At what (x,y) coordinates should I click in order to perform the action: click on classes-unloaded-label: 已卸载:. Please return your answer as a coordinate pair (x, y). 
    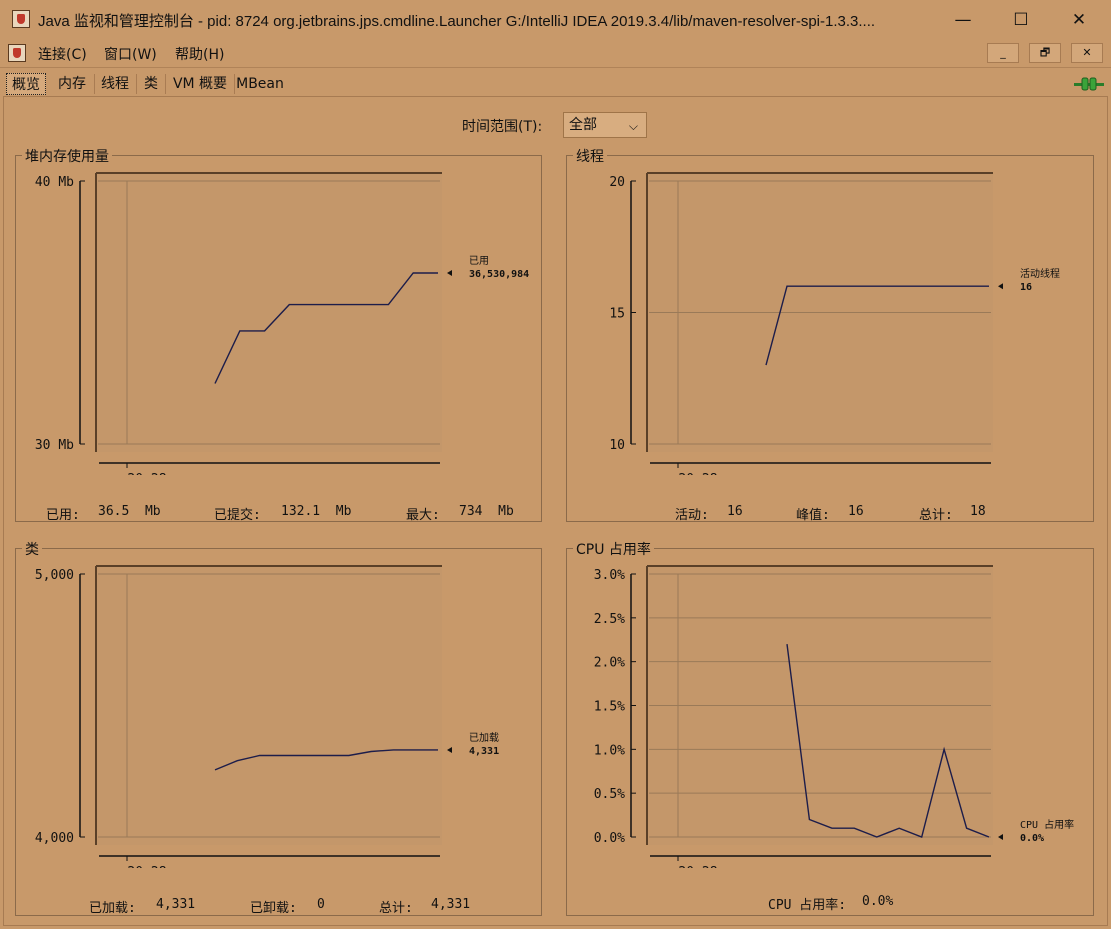
    Looking at the image, I should click on (273, 908).